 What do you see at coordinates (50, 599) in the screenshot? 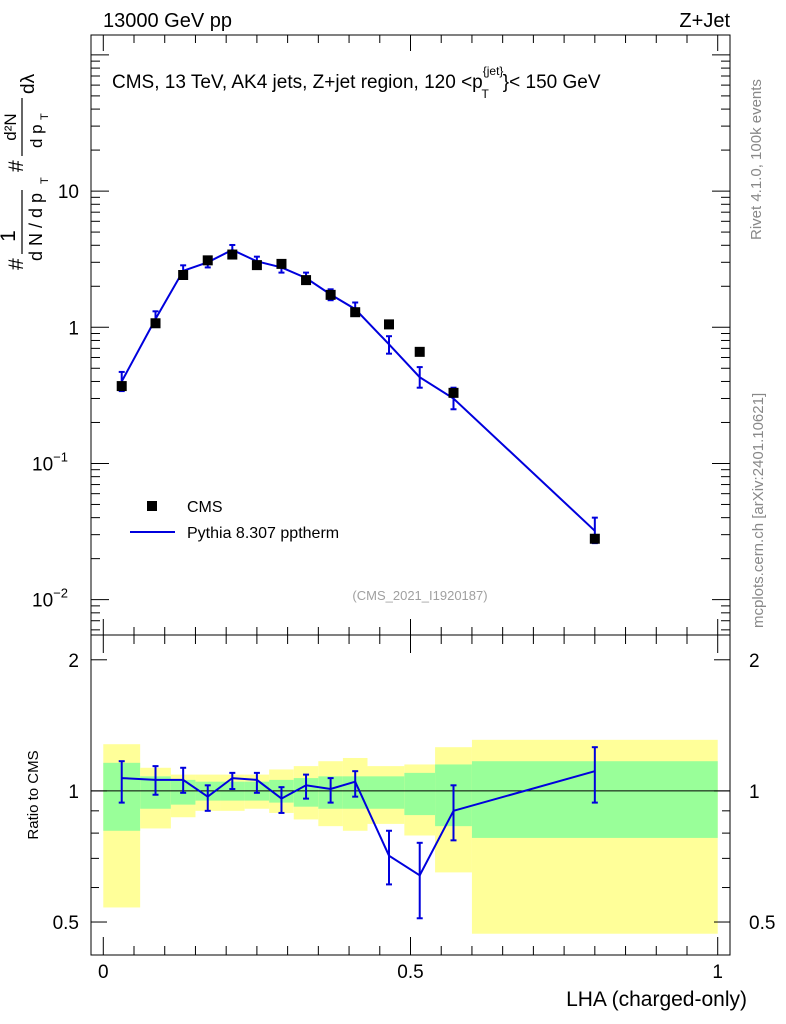
I see `main-ytick-label: 10⁻²` at bounding box center [50, 599].